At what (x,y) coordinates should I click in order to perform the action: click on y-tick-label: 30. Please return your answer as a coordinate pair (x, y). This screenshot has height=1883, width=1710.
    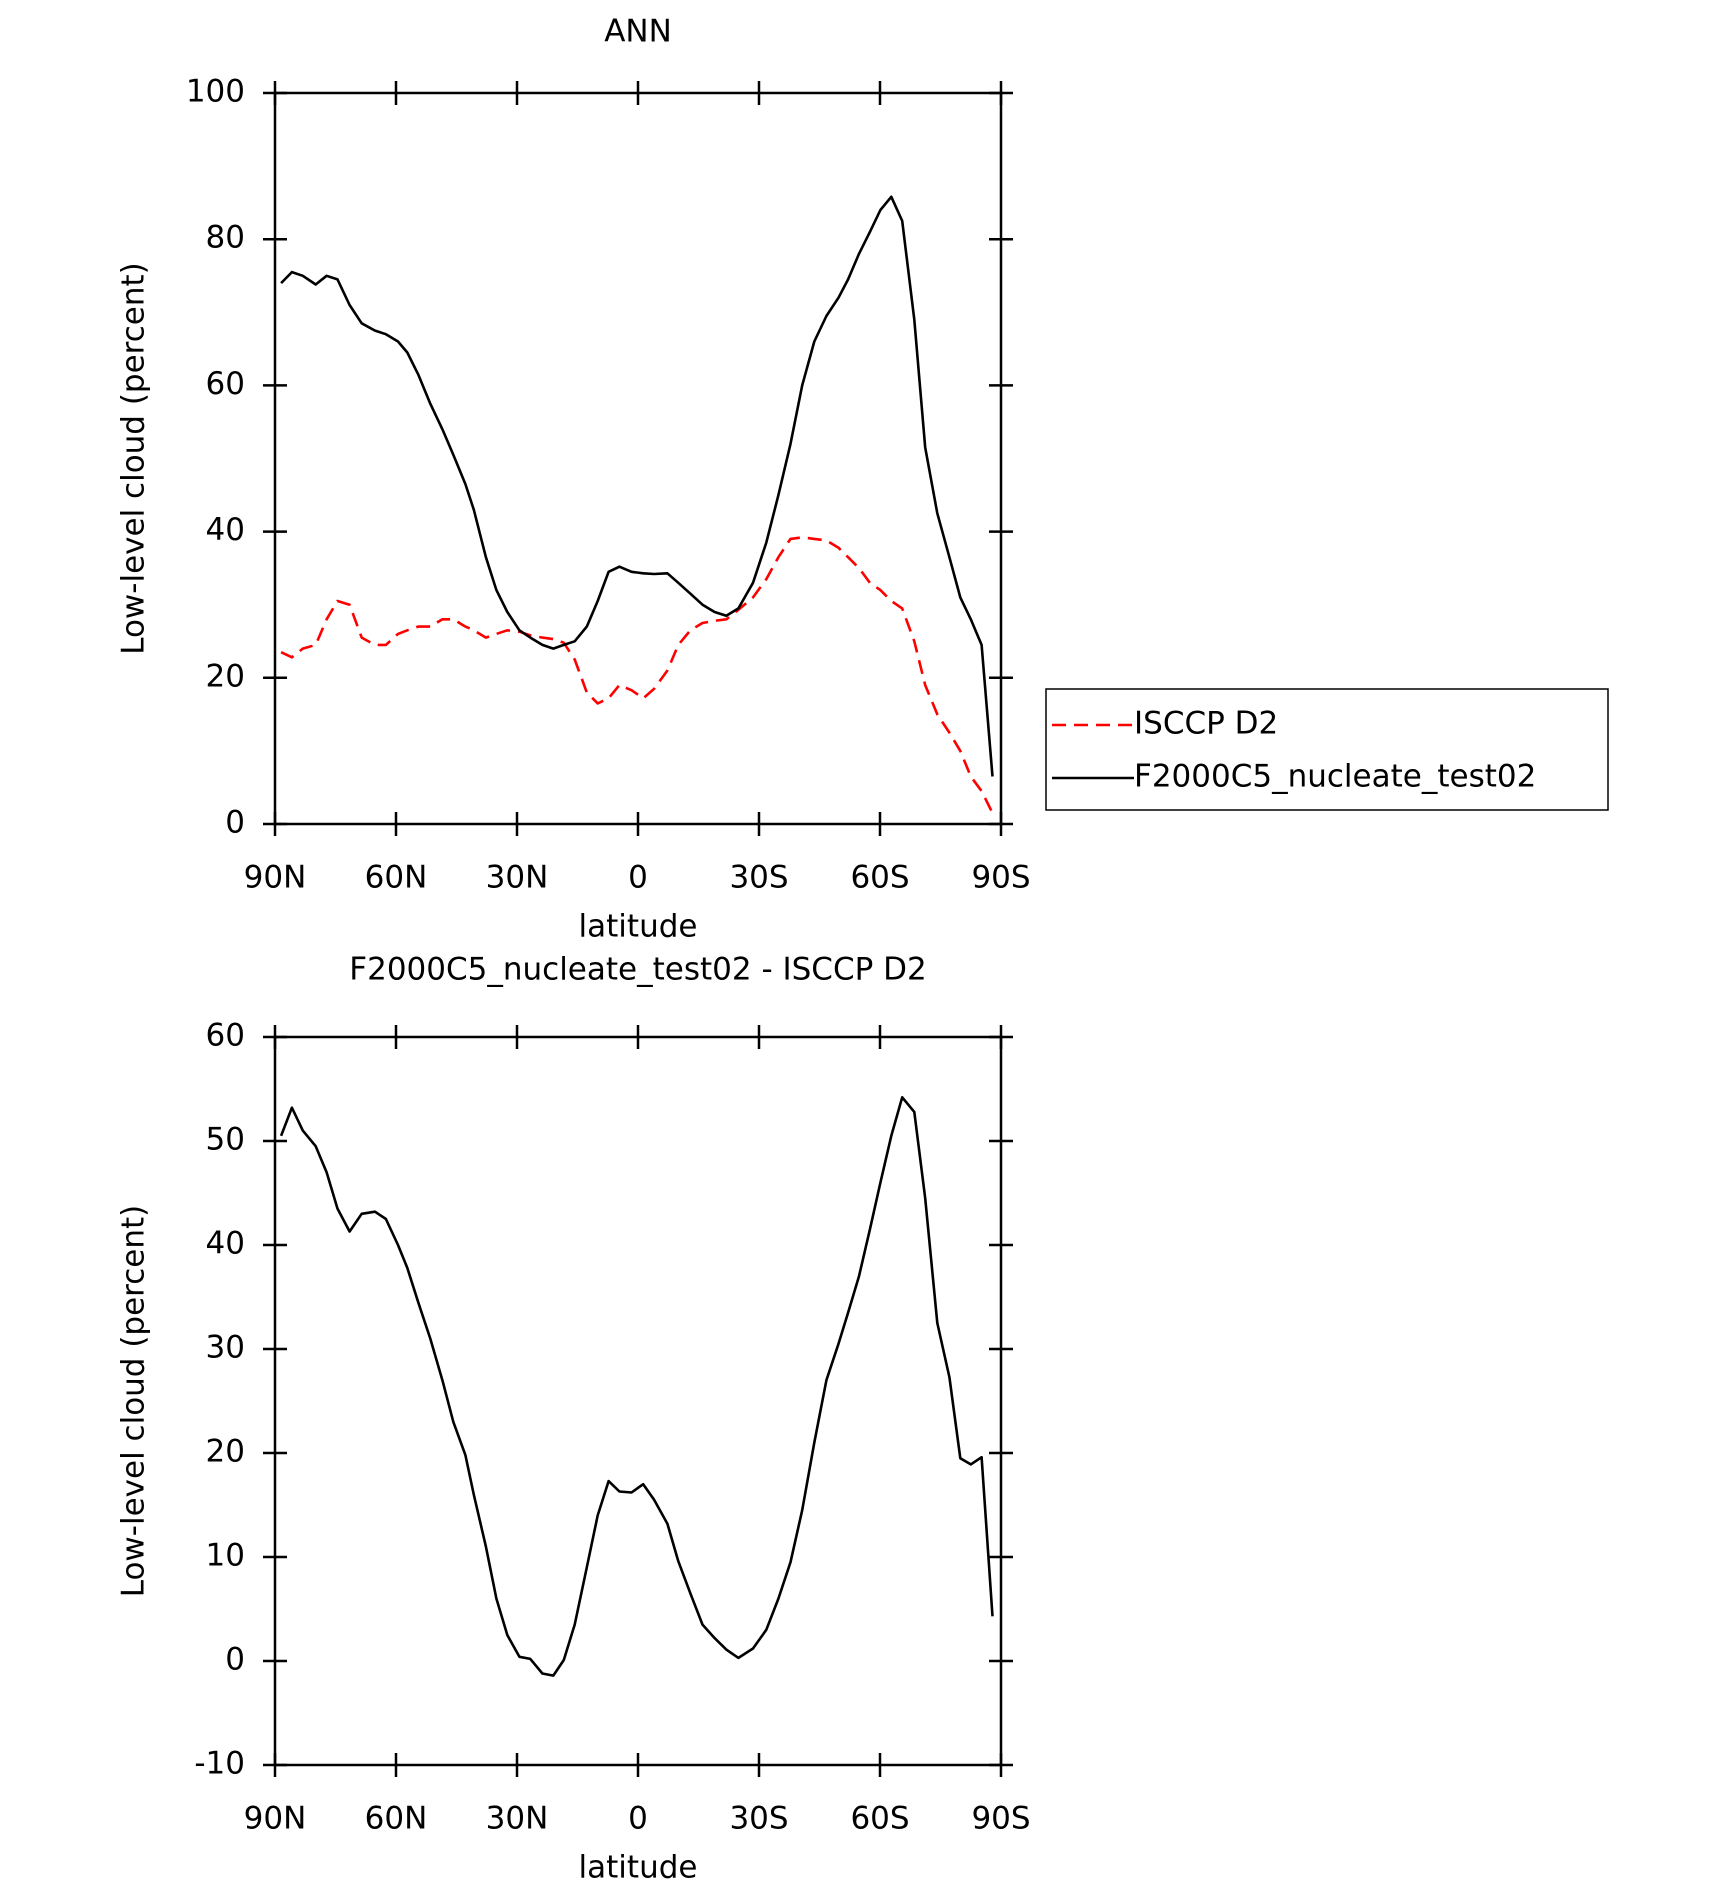
    Looking at the image, I should click on (225, 1348).